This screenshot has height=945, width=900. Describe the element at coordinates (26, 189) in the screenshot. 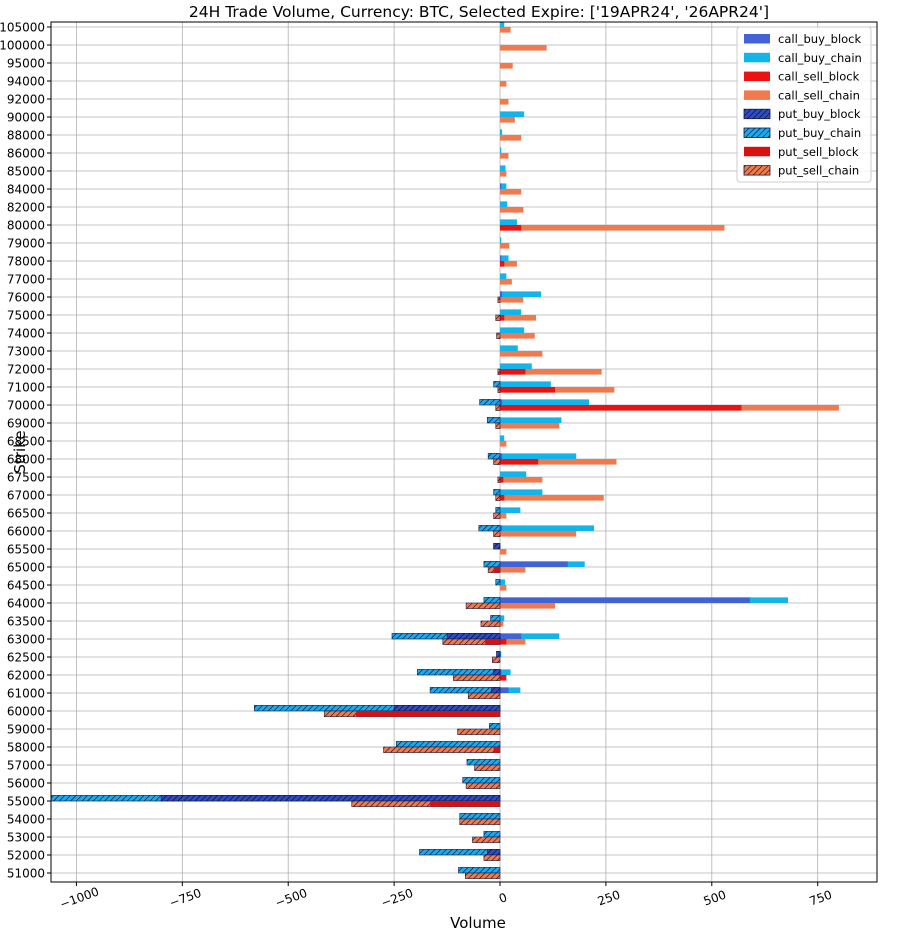

I see `y-tick-label: 84000` at that location.